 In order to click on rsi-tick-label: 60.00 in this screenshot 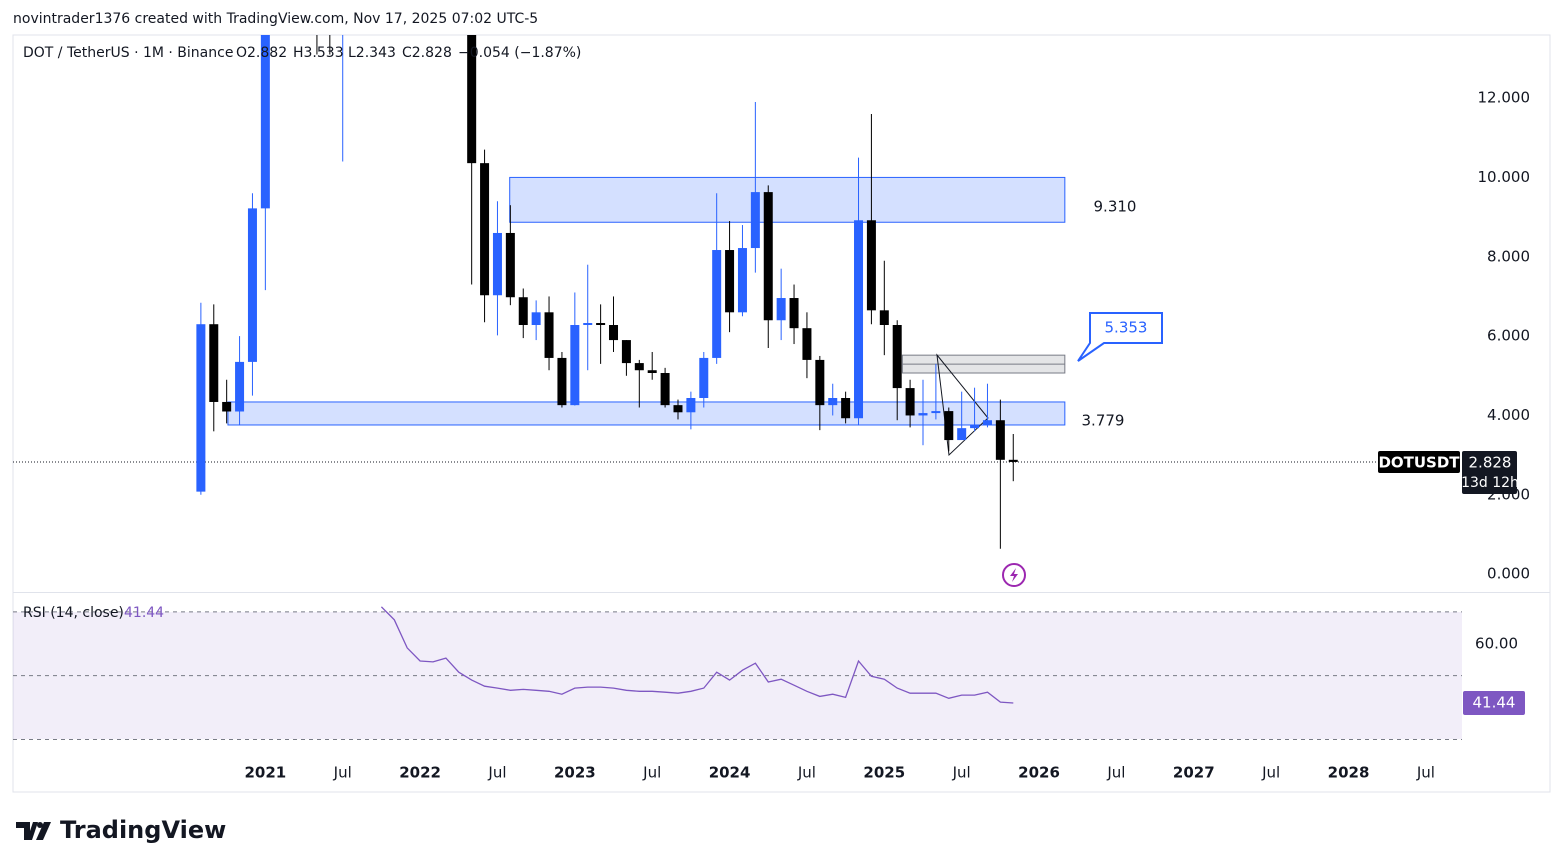, I will do `click(1496, 643)`.